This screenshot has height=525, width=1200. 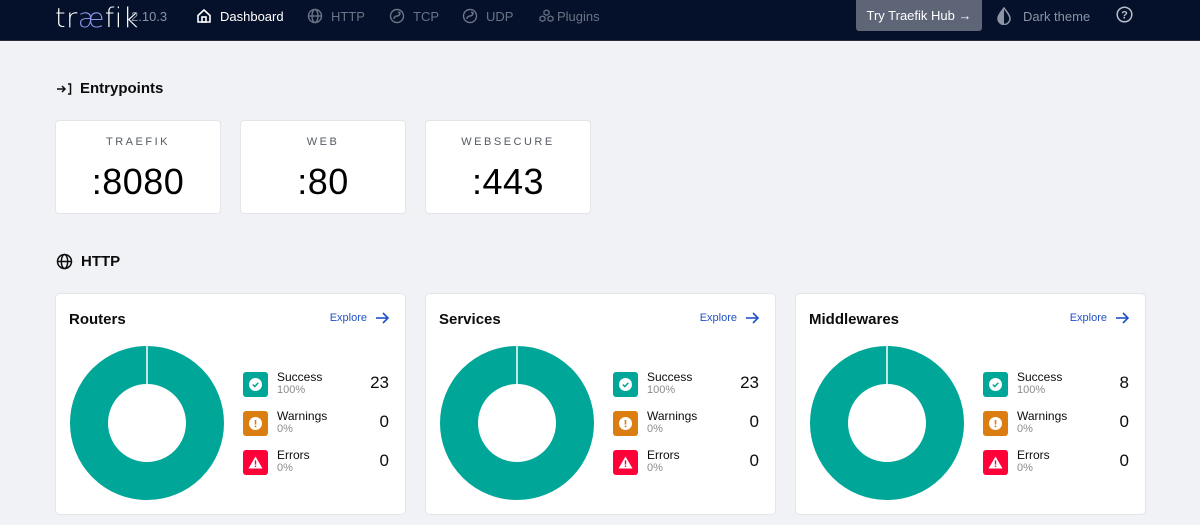 What do you see at coordinates (470, 16) in the screenshot?
I see `udp-icon` at bounding box center [470, 16].